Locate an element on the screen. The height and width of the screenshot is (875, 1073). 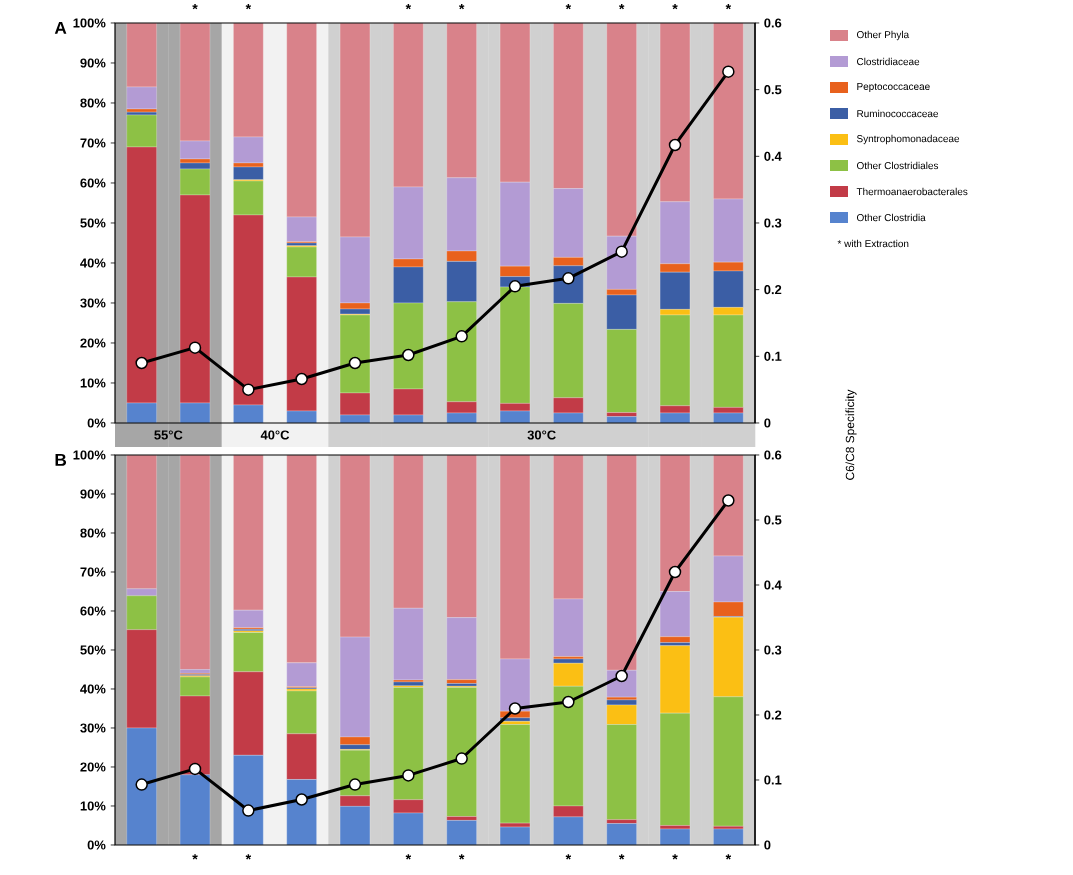
legend-label: Syntrophomonadaceae is located at coordinates (908, 139).